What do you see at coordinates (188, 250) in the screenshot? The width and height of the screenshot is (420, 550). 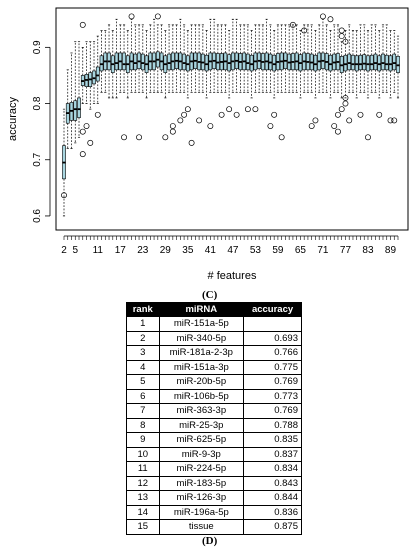 I see `x-tick-label: 35` at bounding box center [188, 250].